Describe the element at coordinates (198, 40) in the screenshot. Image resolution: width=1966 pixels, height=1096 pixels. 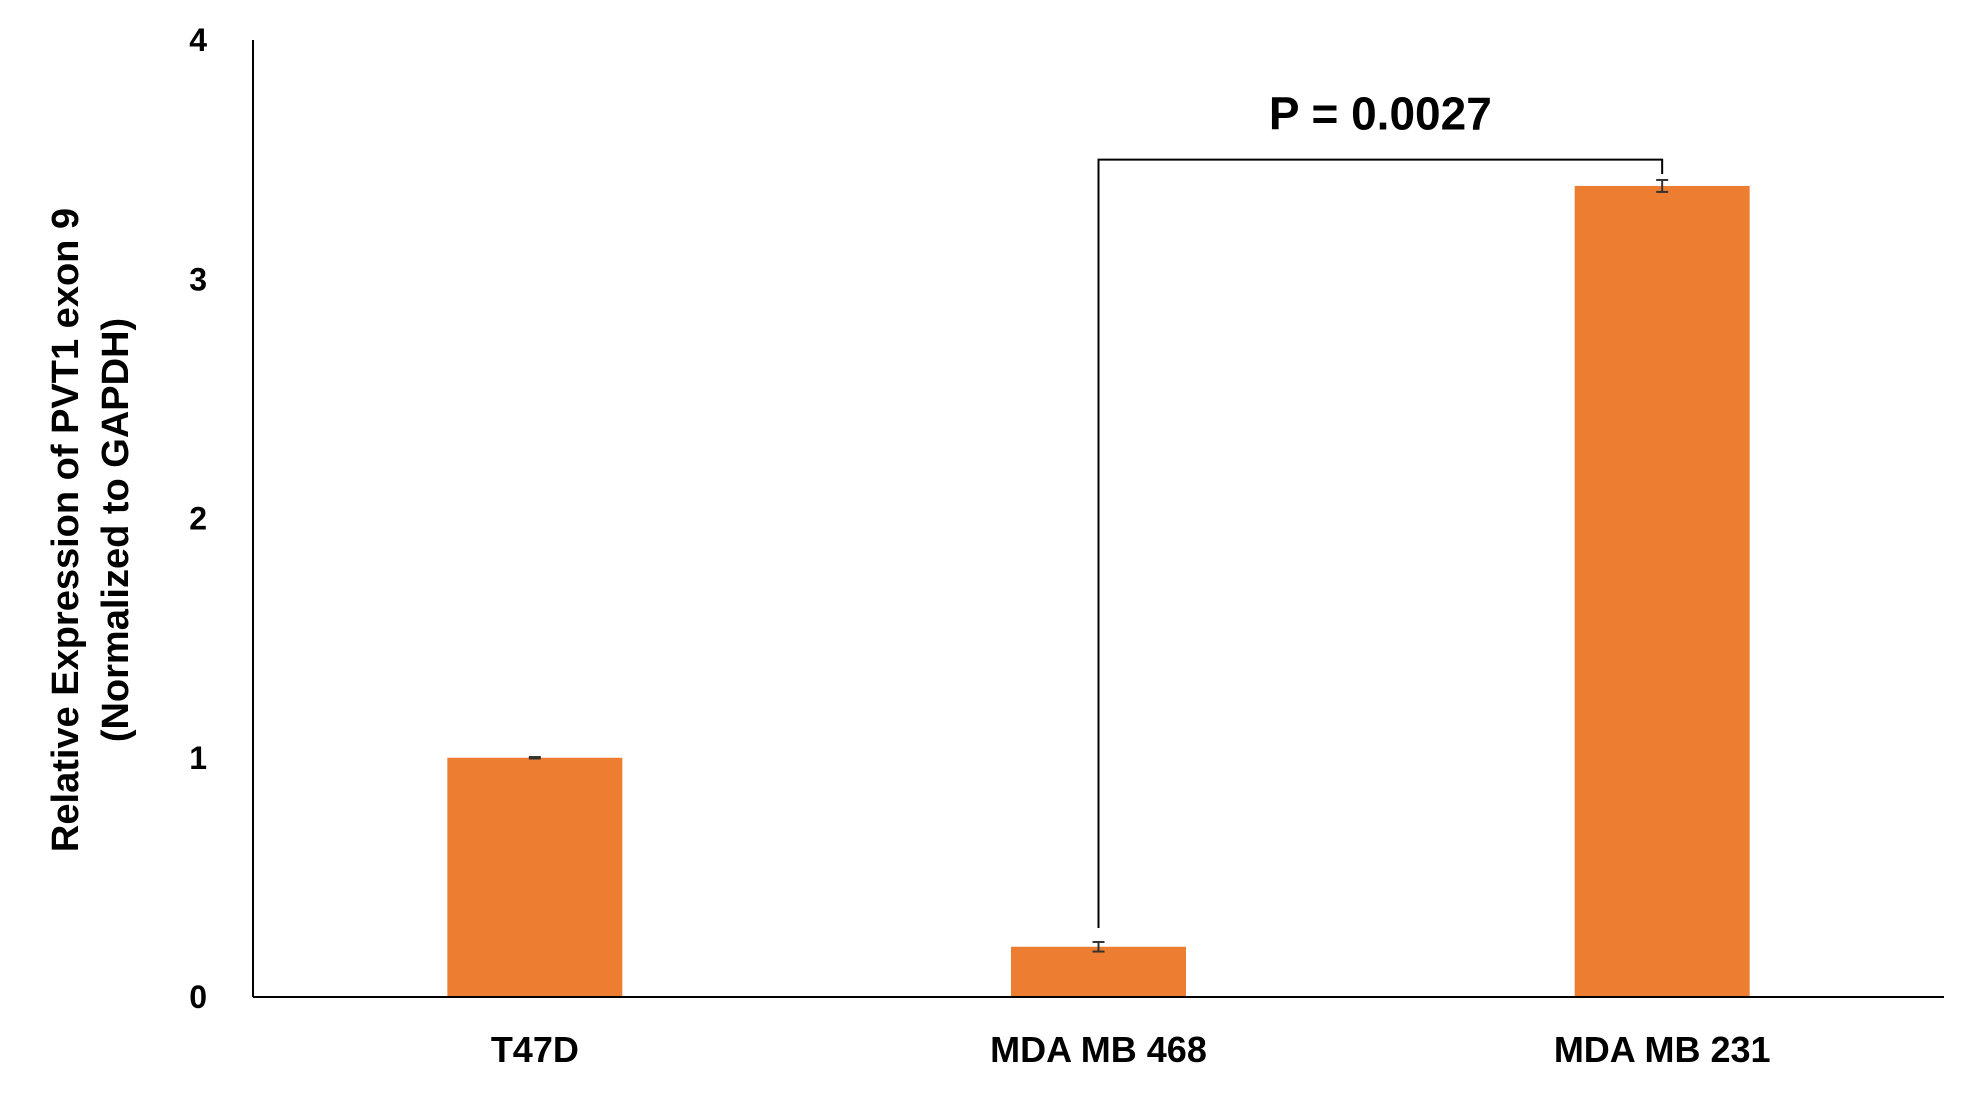
I see `y-tick-label: 4` at that location.